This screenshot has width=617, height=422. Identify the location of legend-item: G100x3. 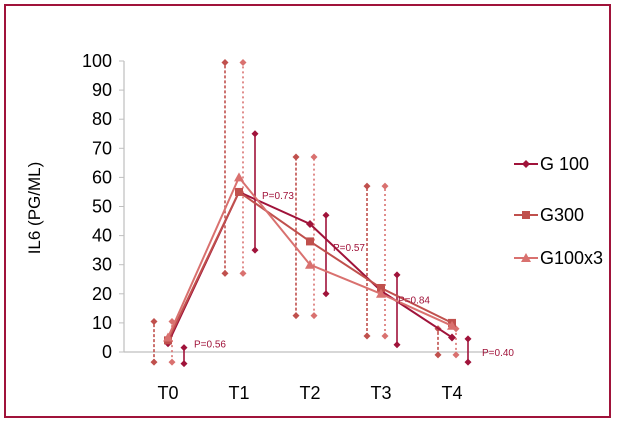
(558, 258).